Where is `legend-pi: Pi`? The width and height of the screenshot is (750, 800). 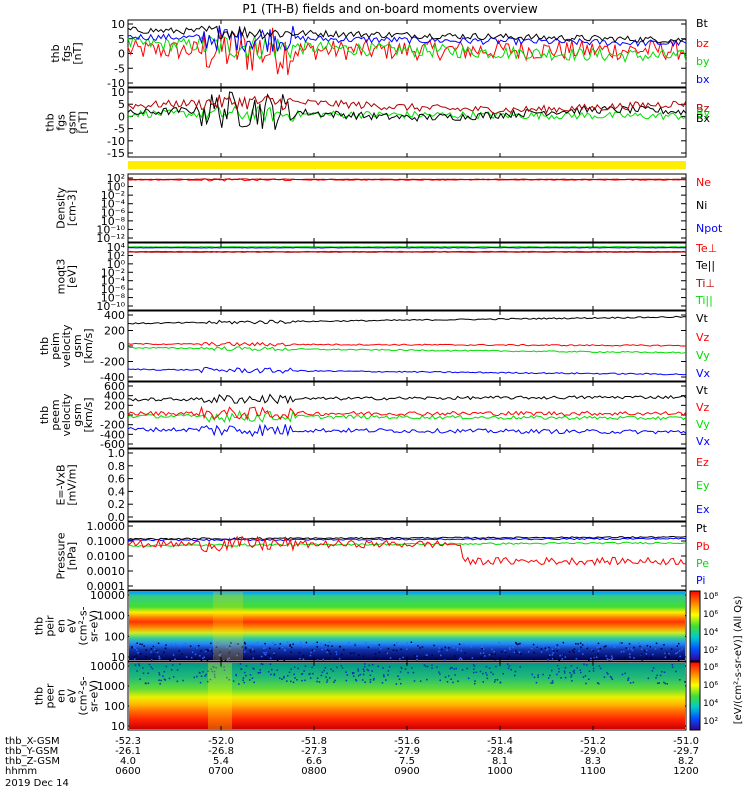 legend-pi: Pi is located at coordinates (700, 580).